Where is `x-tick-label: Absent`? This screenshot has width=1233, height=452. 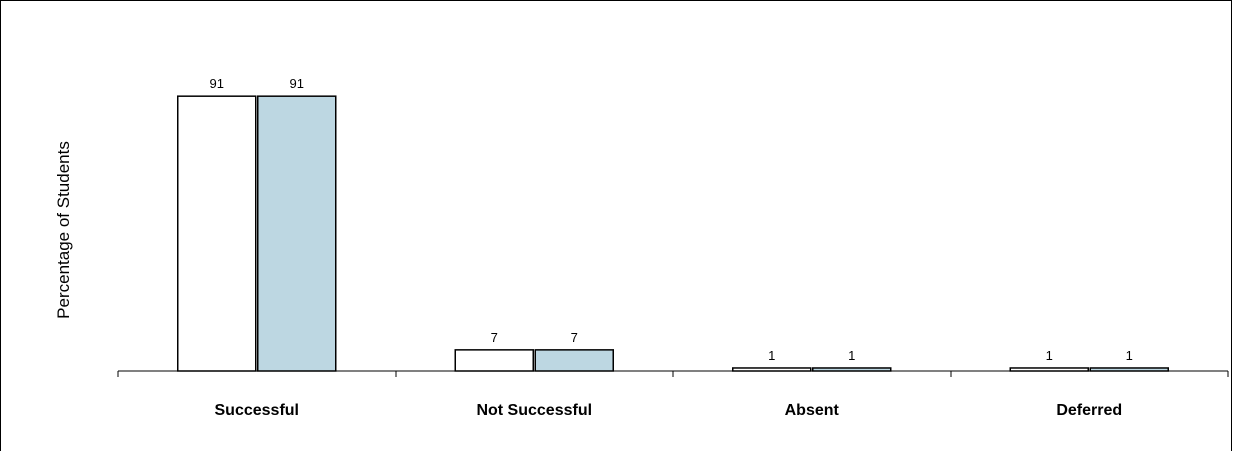 x-tick-label: Absent is located at coordinates (812, 410).